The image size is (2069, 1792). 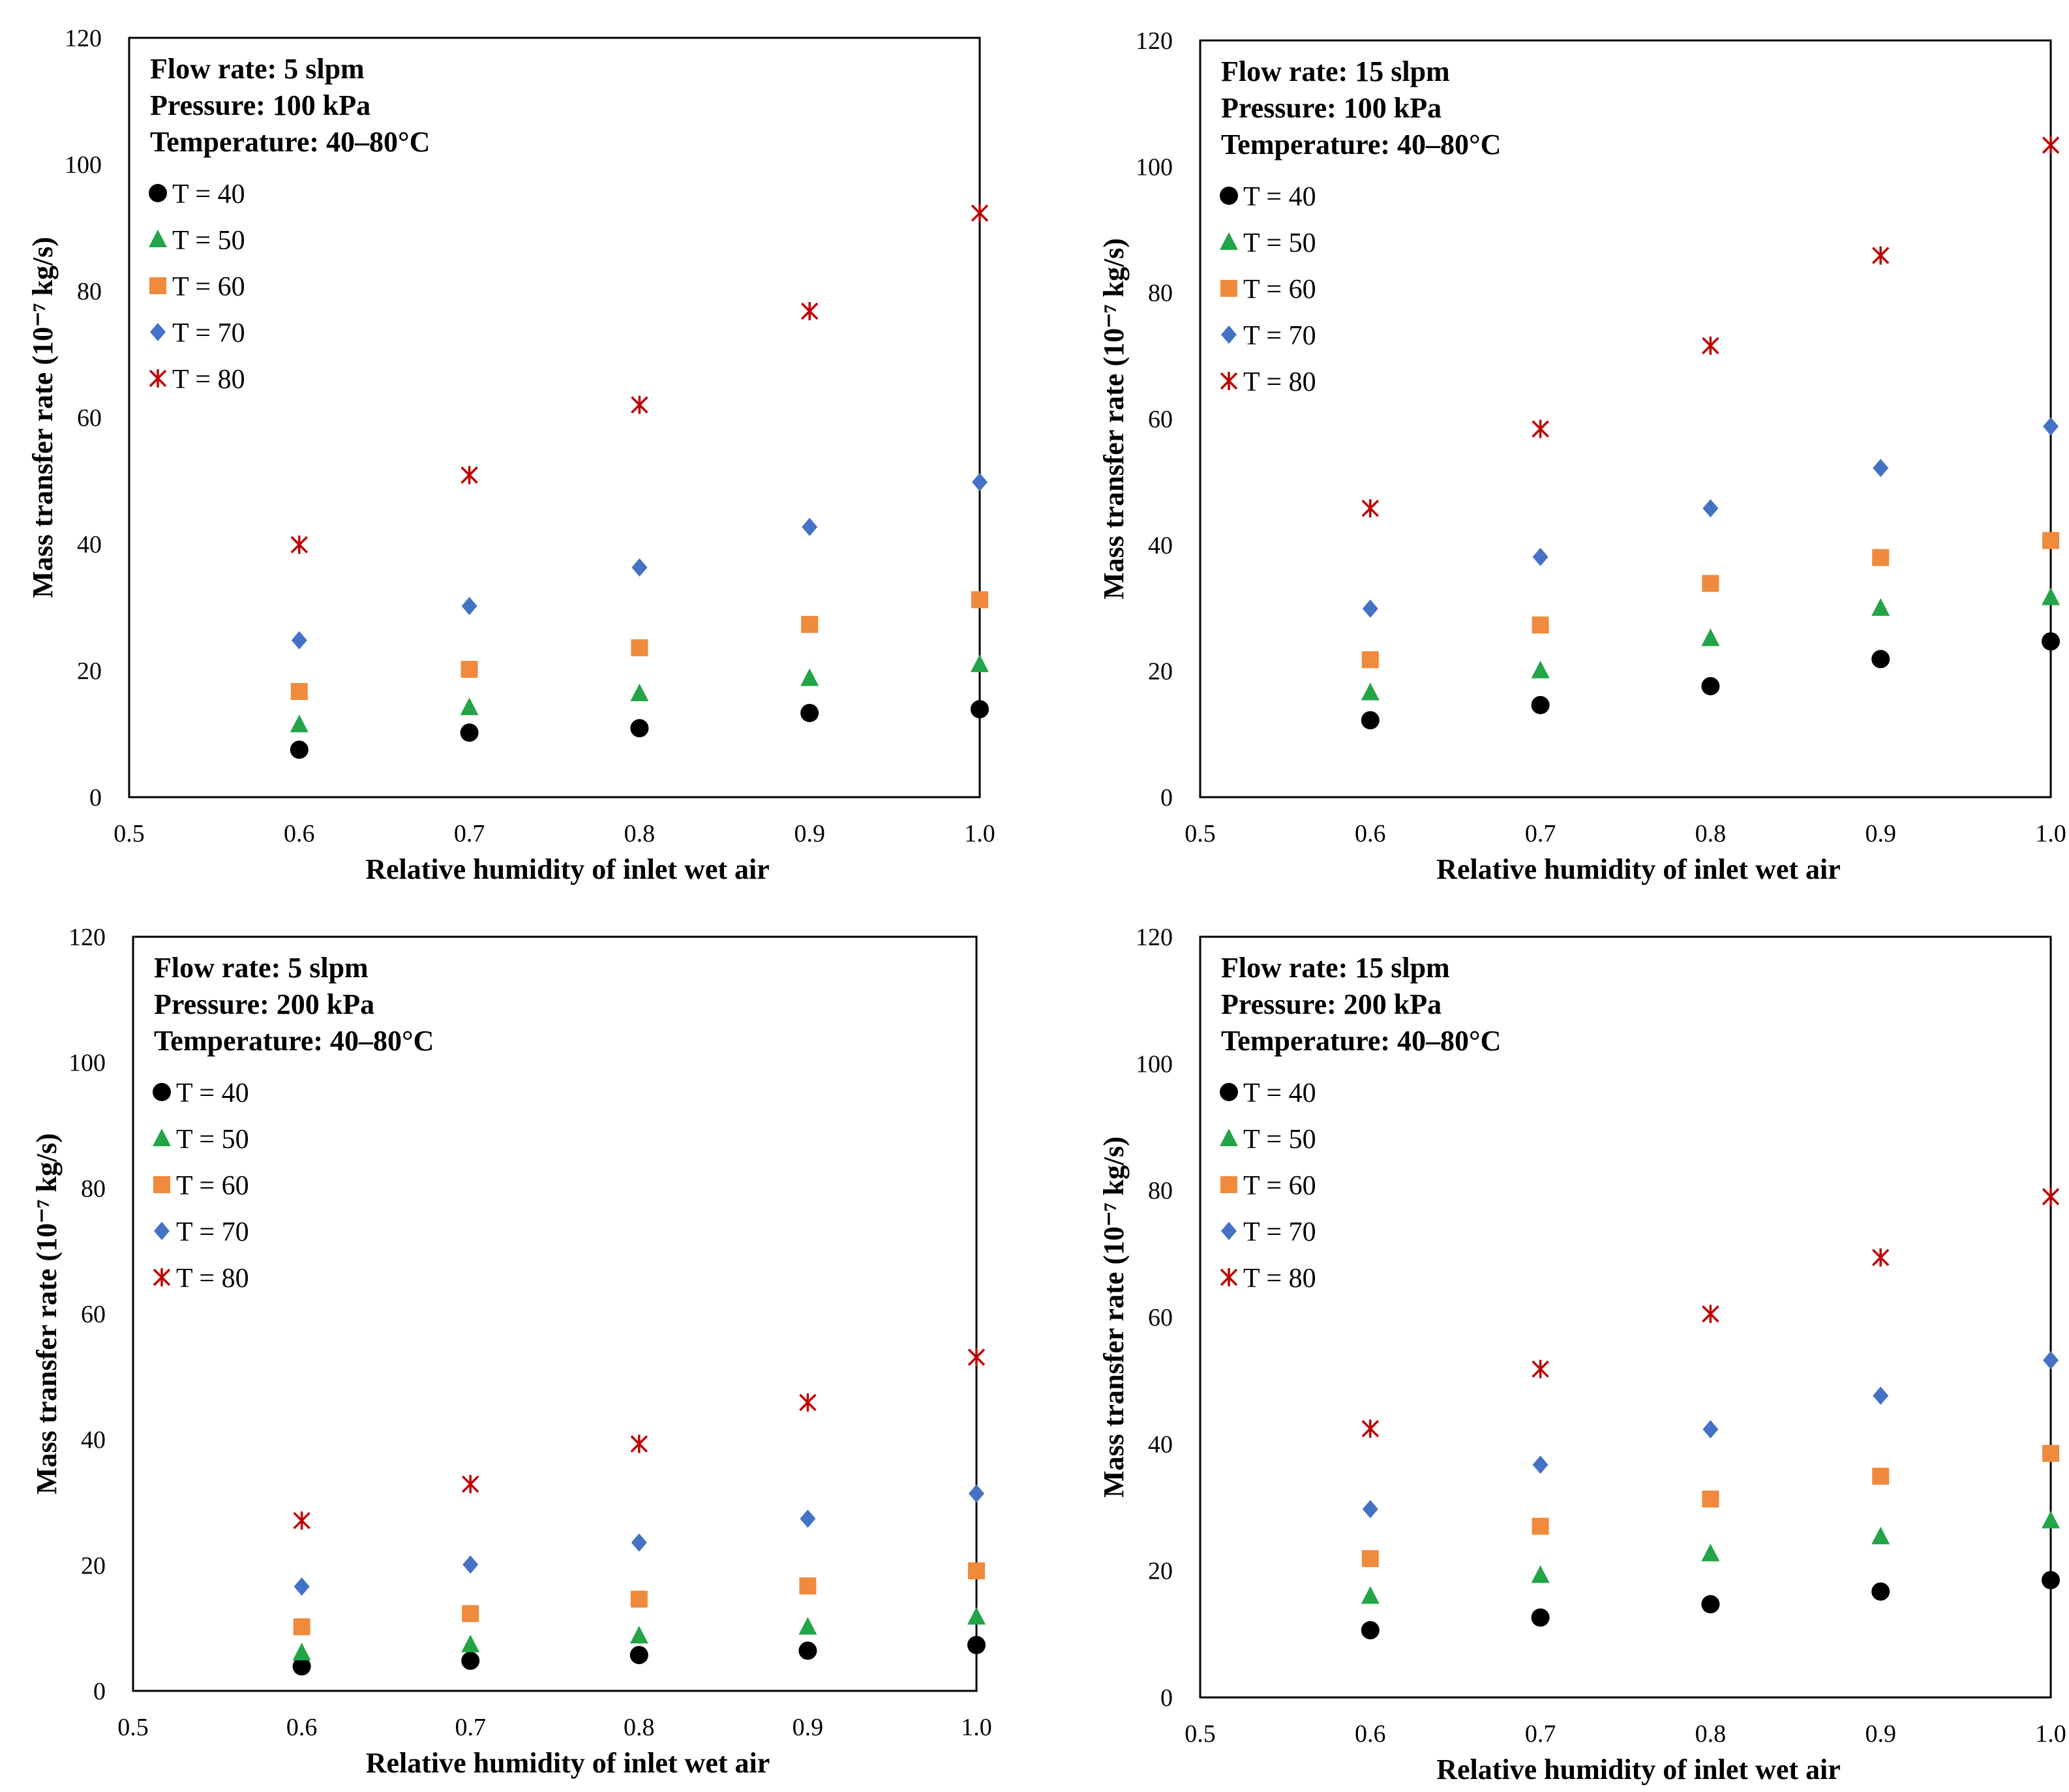 I want to click on x-tick-label: 0.7, so click(x=1540, y=1734).